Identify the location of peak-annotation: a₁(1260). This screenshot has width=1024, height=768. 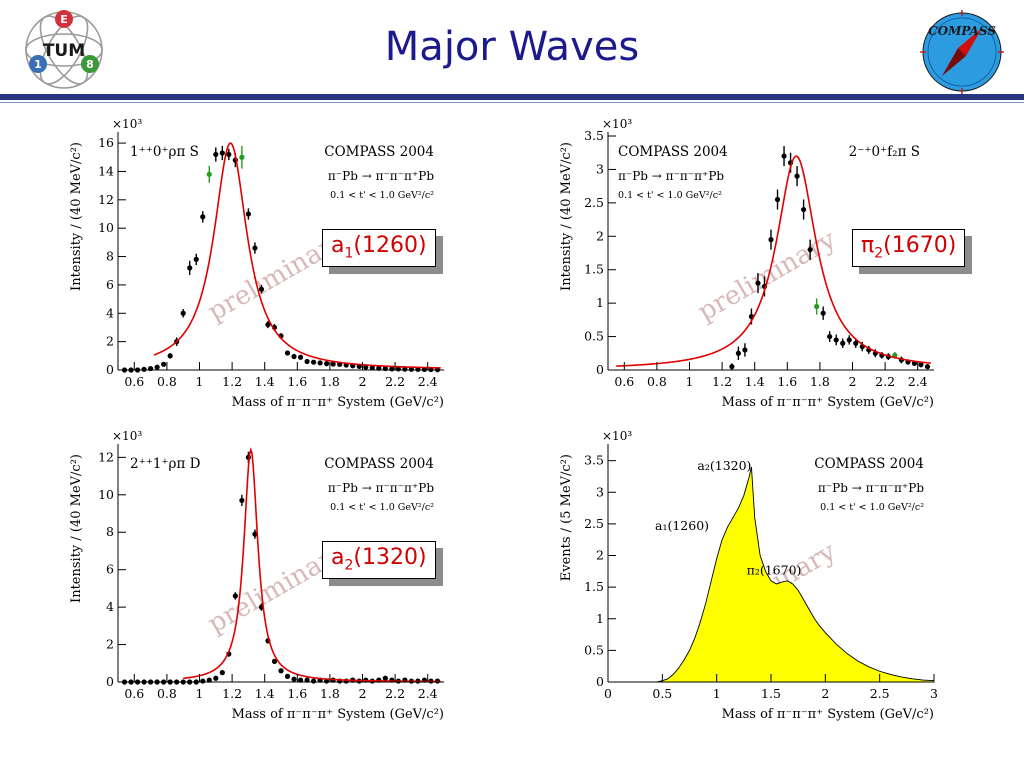
(682, 525).